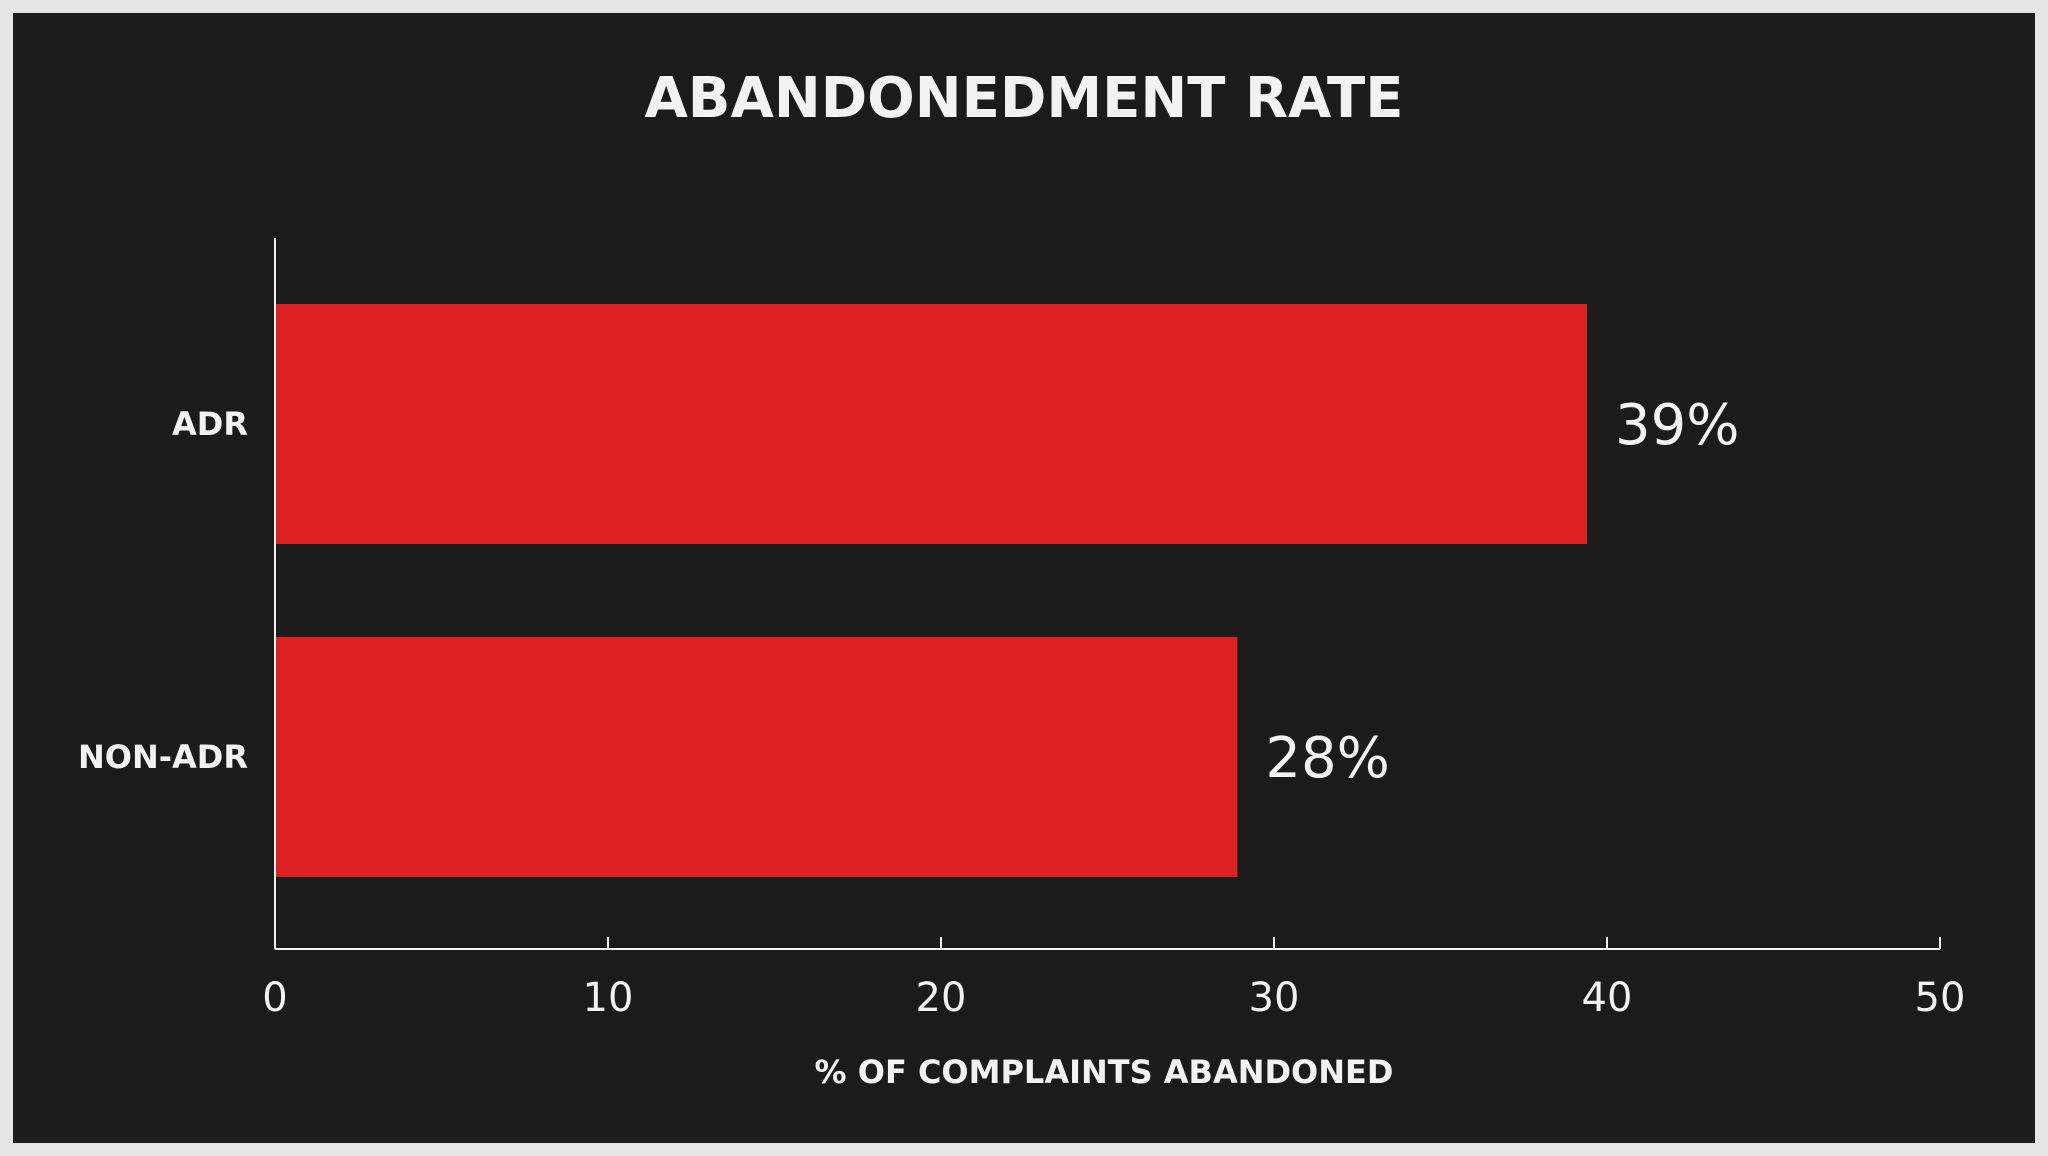 The image size is (2048, 1156). Describe the element at coordinates (941, 998) in the screenshot. I see `x-tick-label-20: 20` at that location.